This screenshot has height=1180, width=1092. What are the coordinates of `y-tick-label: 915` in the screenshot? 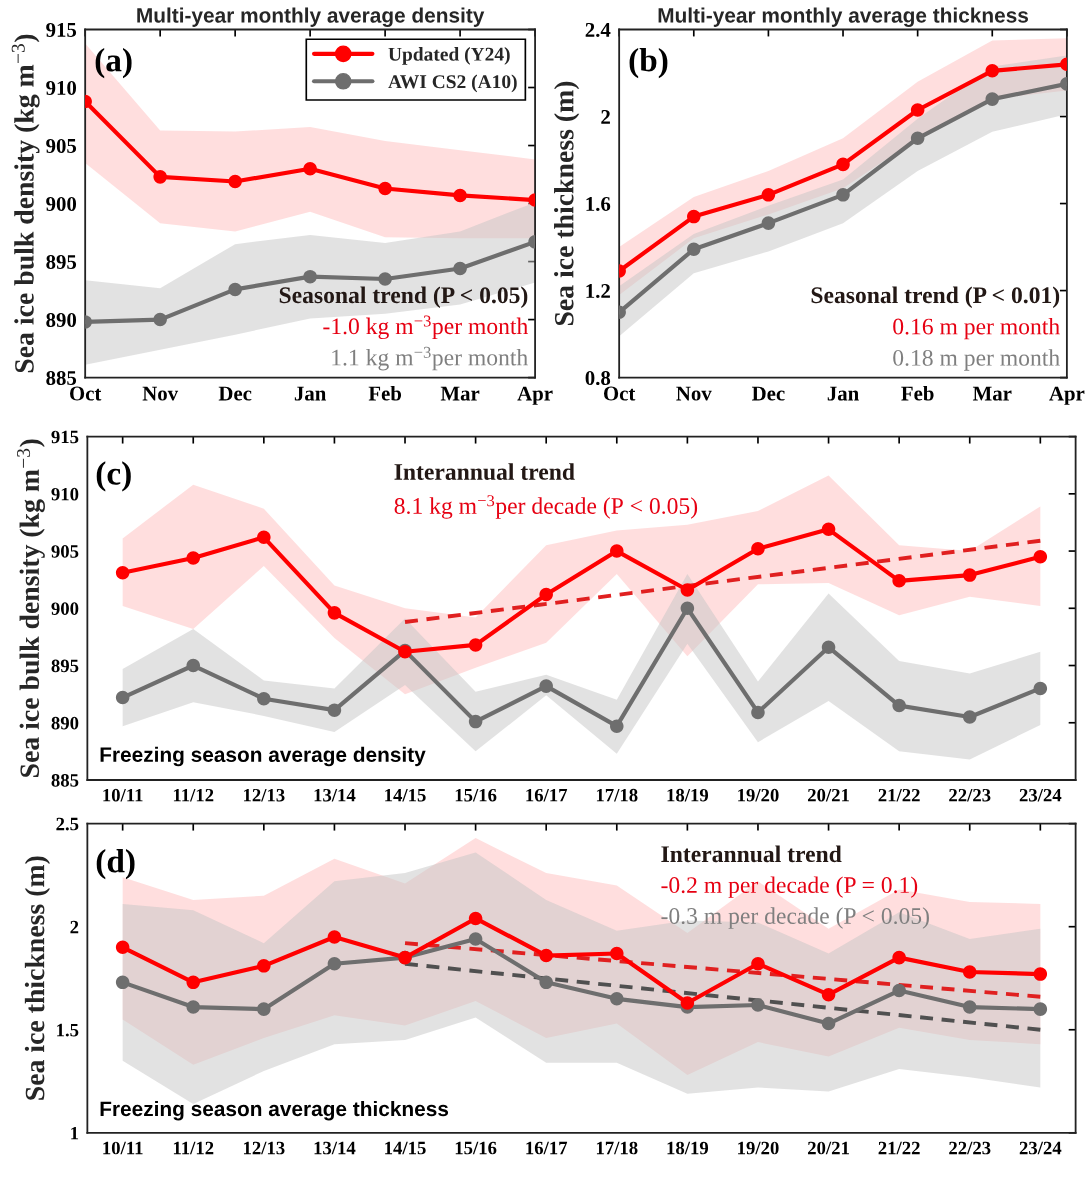 It's located at (65, 437).